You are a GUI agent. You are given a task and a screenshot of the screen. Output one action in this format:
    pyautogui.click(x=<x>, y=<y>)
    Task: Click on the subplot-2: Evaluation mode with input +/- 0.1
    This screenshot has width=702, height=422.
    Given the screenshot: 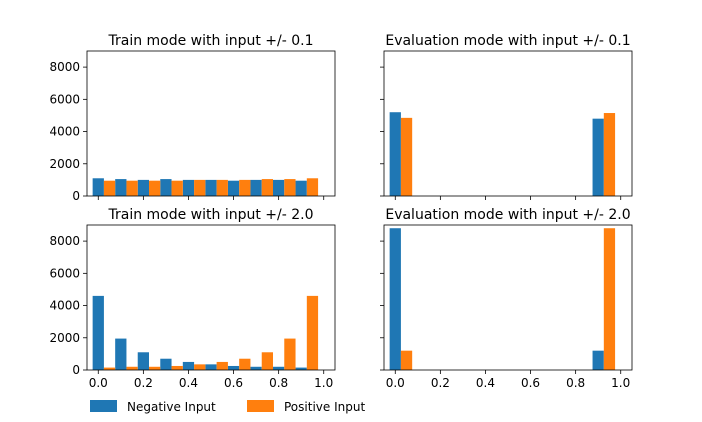 What is the action you would take?
    pyautogui.click(x=506, y=116)
    